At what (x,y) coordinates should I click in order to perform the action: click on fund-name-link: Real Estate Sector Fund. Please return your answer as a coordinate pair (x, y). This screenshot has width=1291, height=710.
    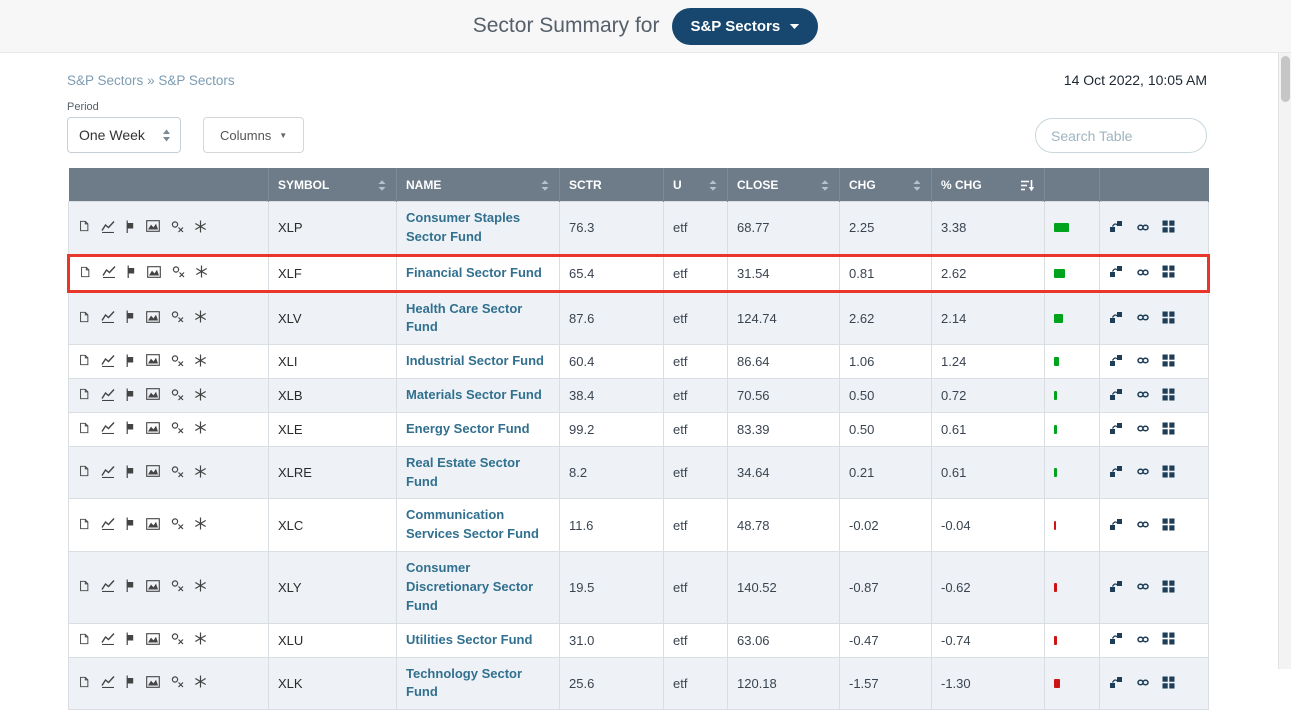
    Looking at the image, I should click on (463, 471).